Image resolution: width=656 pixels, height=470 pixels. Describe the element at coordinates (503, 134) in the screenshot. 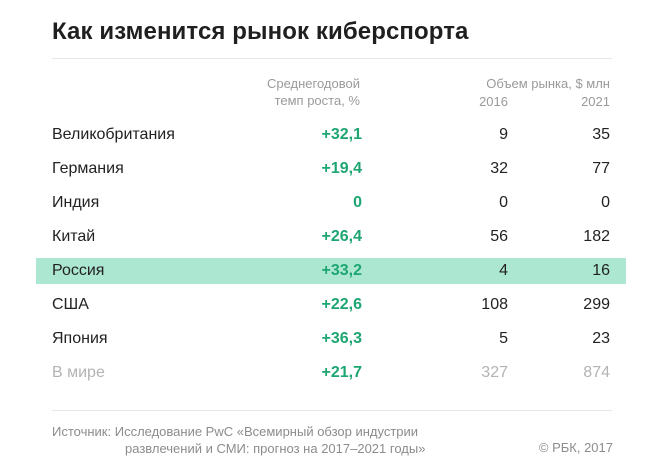

I see `value-2016-cell: 9` at that location.